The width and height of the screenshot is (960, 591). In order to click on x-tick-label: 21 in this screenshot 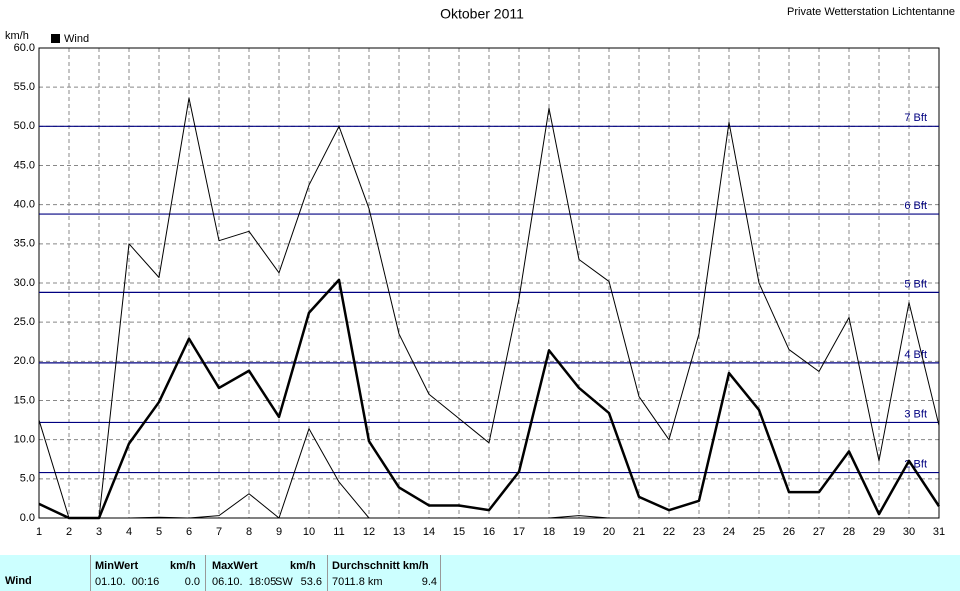, I will do `click(639, 532)`.